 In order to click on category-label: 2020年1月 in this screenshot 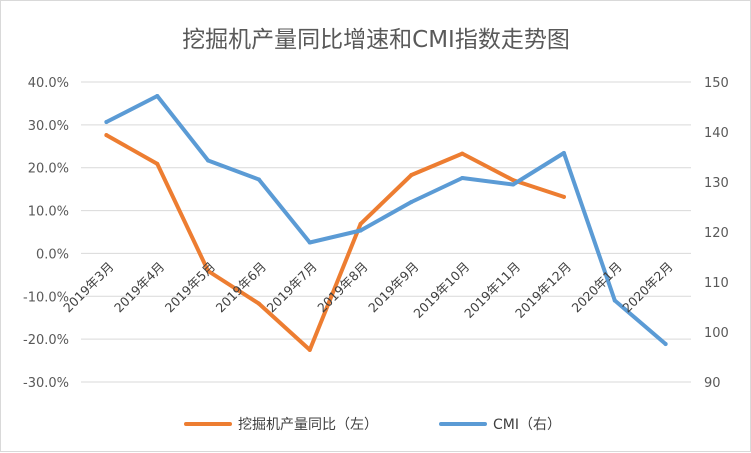, I will do `click(596, 287)`.